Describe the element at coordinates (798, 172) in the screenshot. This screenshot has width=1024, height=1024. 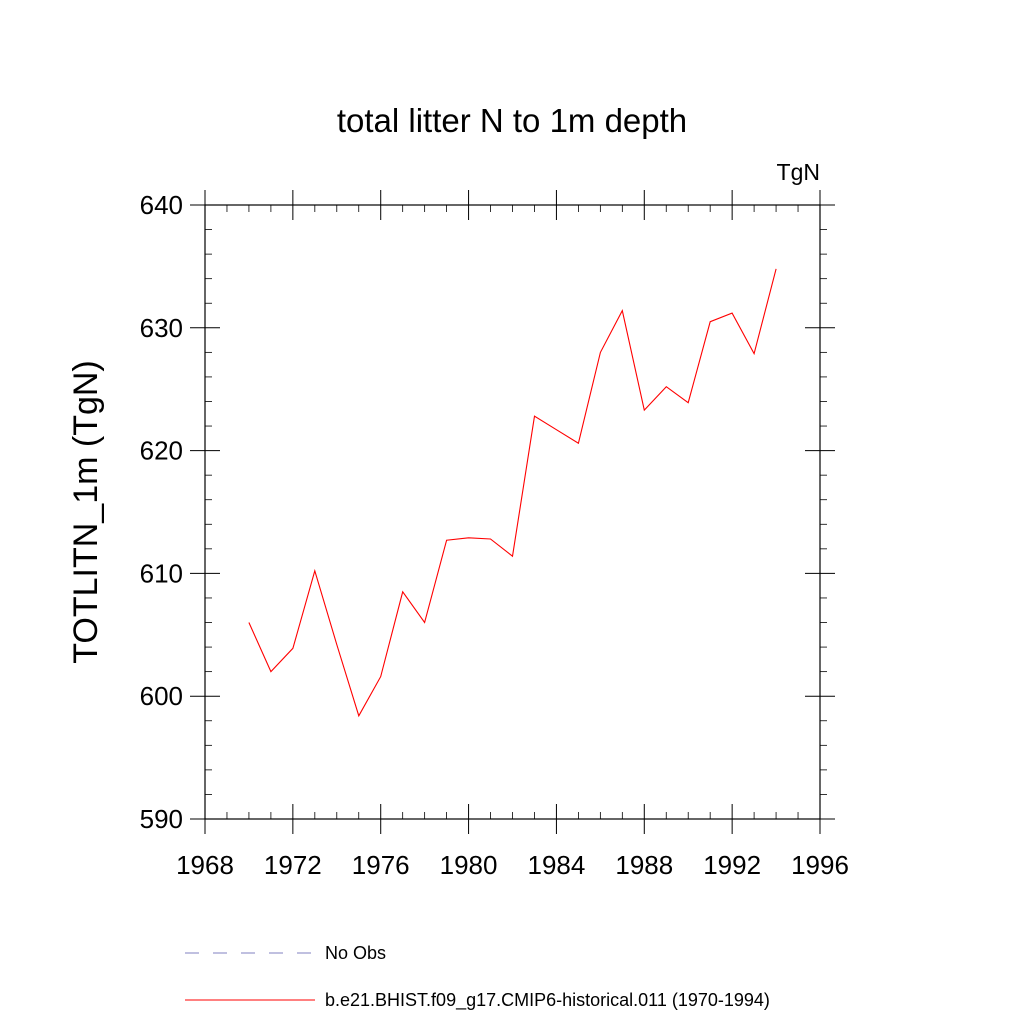
I see `units-label: TgN` at that location.